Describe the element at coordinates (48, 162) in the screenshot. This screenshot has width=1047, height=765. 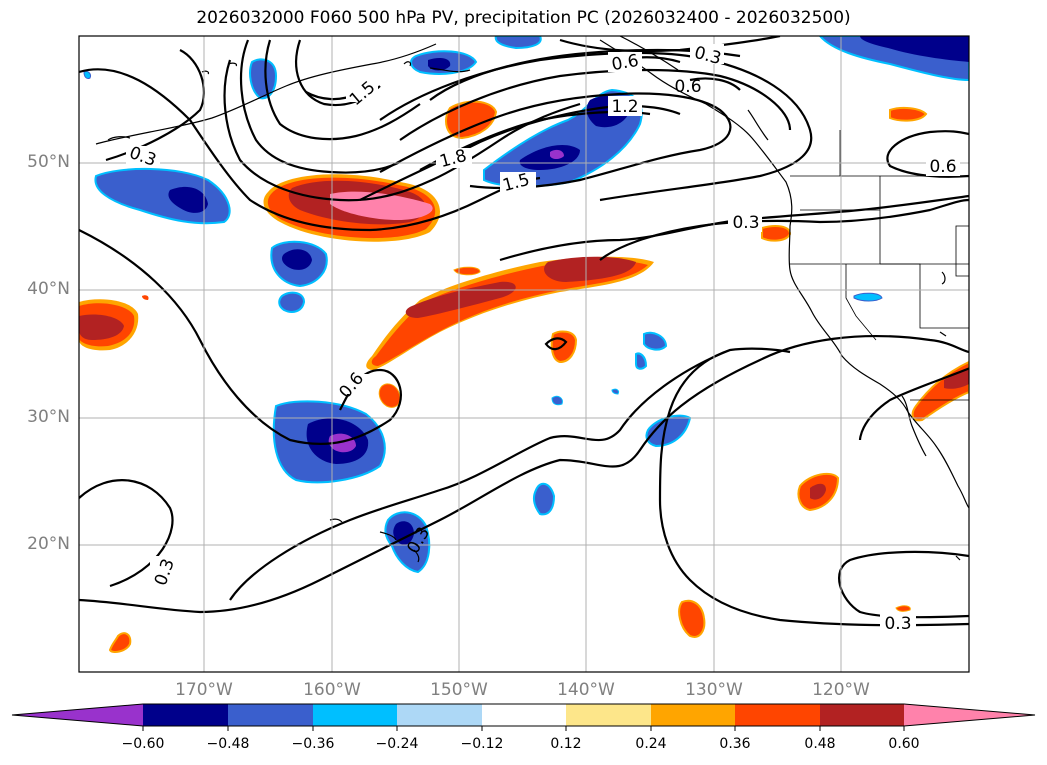
I see `lat-label-50n: 50°N` at that location.